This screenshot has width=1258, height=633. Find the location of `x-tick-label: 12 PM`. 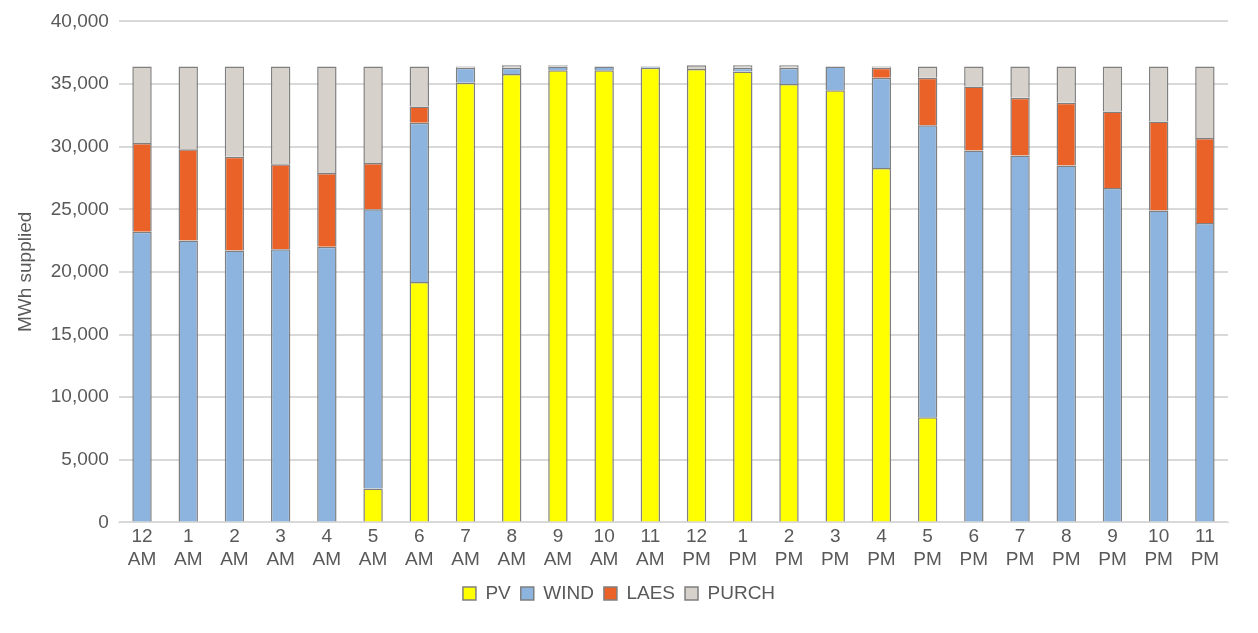

x-tick-label: 12 PM is located at coordinates (696, 547).